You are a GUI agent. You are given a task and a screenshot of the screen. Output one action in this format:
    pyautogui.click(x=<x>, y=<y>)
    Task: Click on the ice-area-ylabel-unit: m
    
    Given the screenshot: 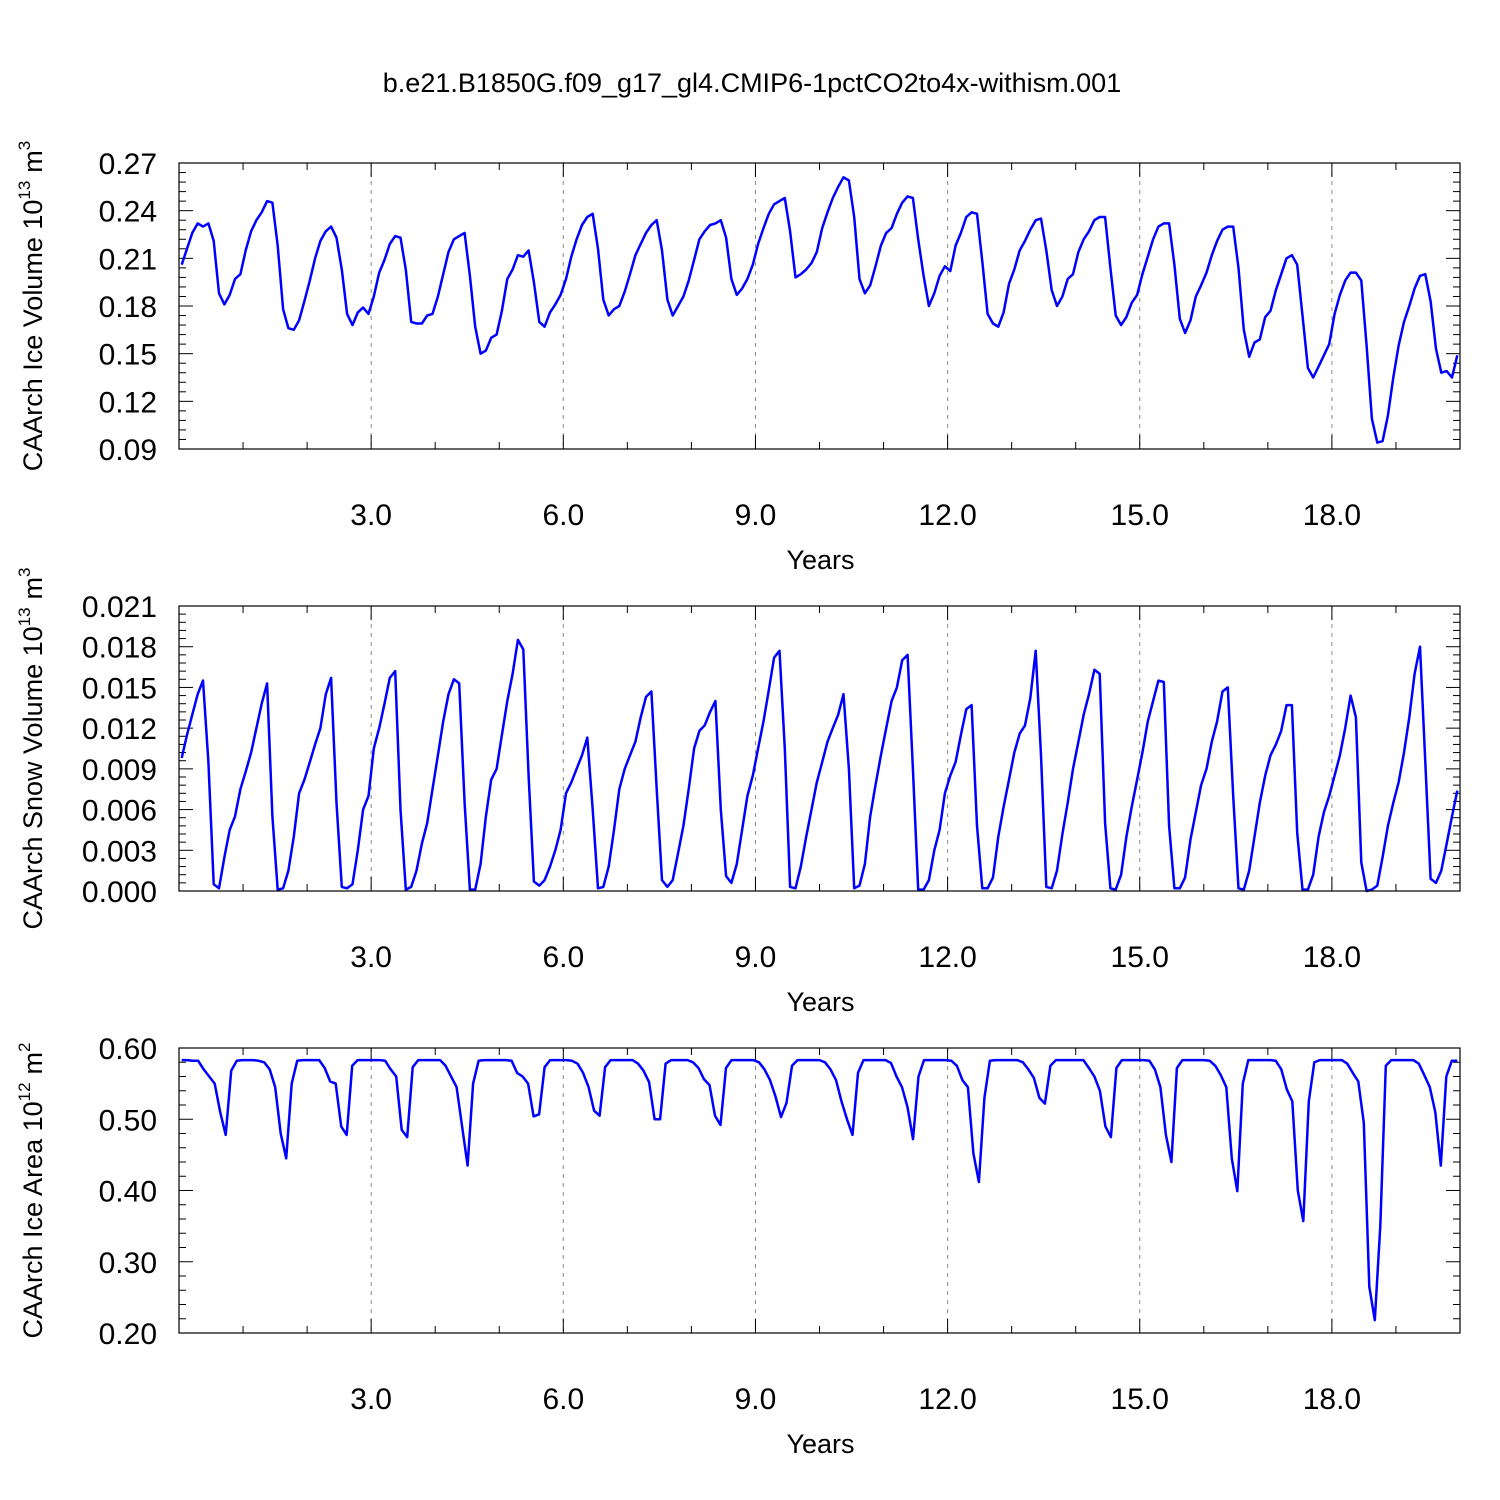 What is the action you would take?
    pyautogui.click(x=33, y=1063)
    